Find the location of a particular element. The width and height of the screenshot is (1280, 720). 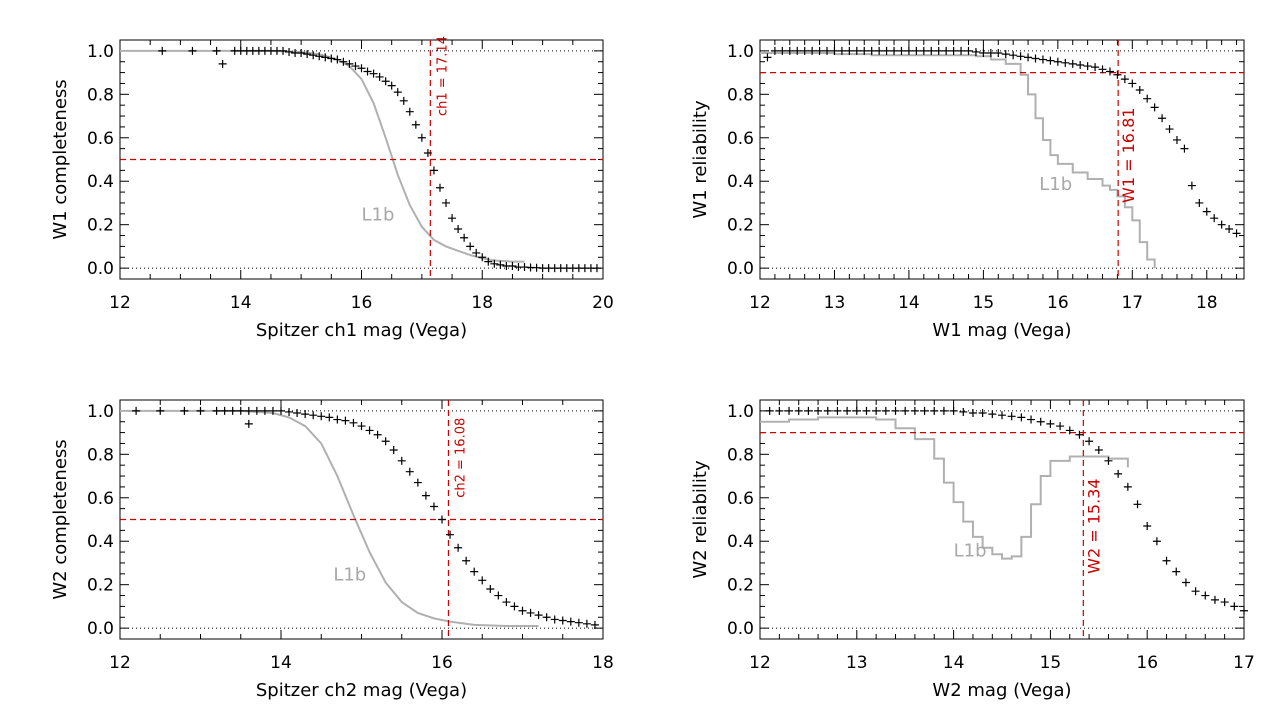

x-axis-label: W2 mag (Vega) is located at coordinates (1001, 690).